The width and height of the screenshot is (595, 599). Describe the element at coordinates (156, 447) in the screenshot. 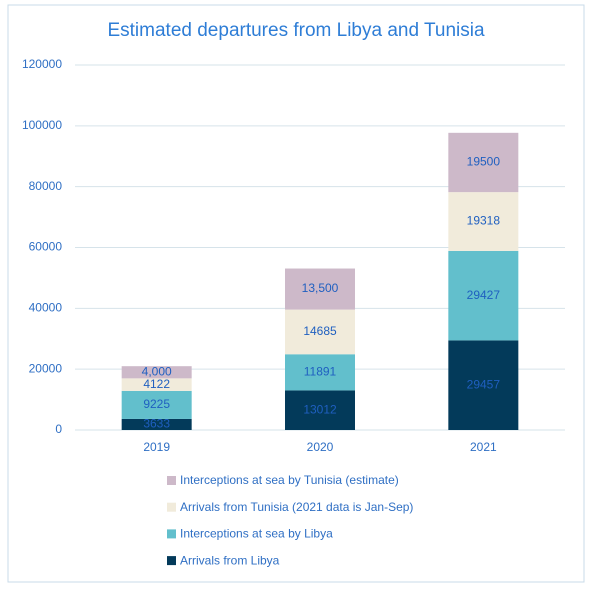

I see `x-tick-label: 2019` at that location.